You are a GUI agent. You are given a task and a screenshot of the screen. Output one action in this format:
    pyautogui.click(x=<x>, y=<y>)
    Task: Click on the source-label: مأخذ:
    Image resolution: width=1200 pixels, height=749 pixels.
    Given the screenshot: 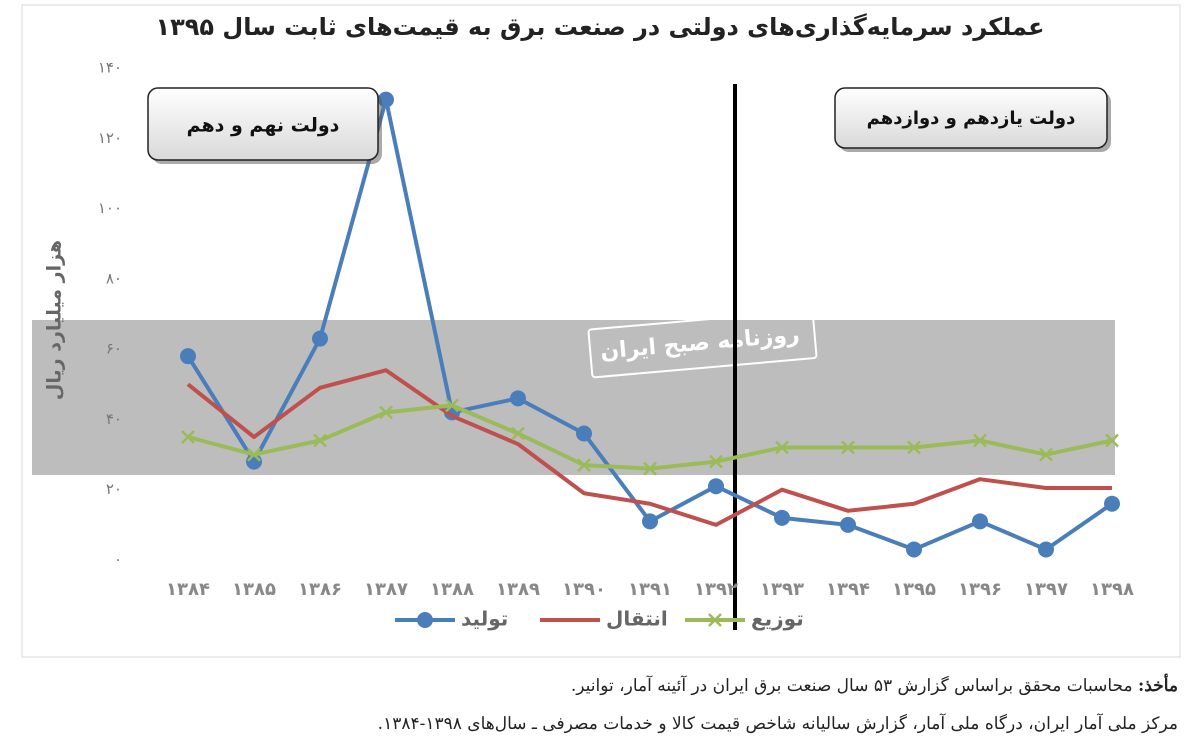 What is the action you would take?
    pyautogui.click(x=1158, y=686)
    